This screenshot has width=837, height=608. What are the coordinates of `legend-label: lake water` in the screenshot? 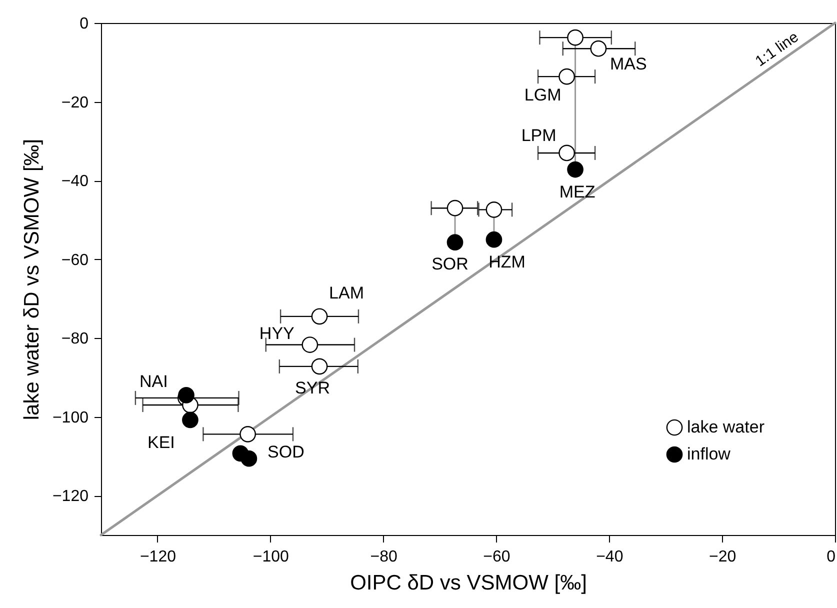 It's located at (726, 427).